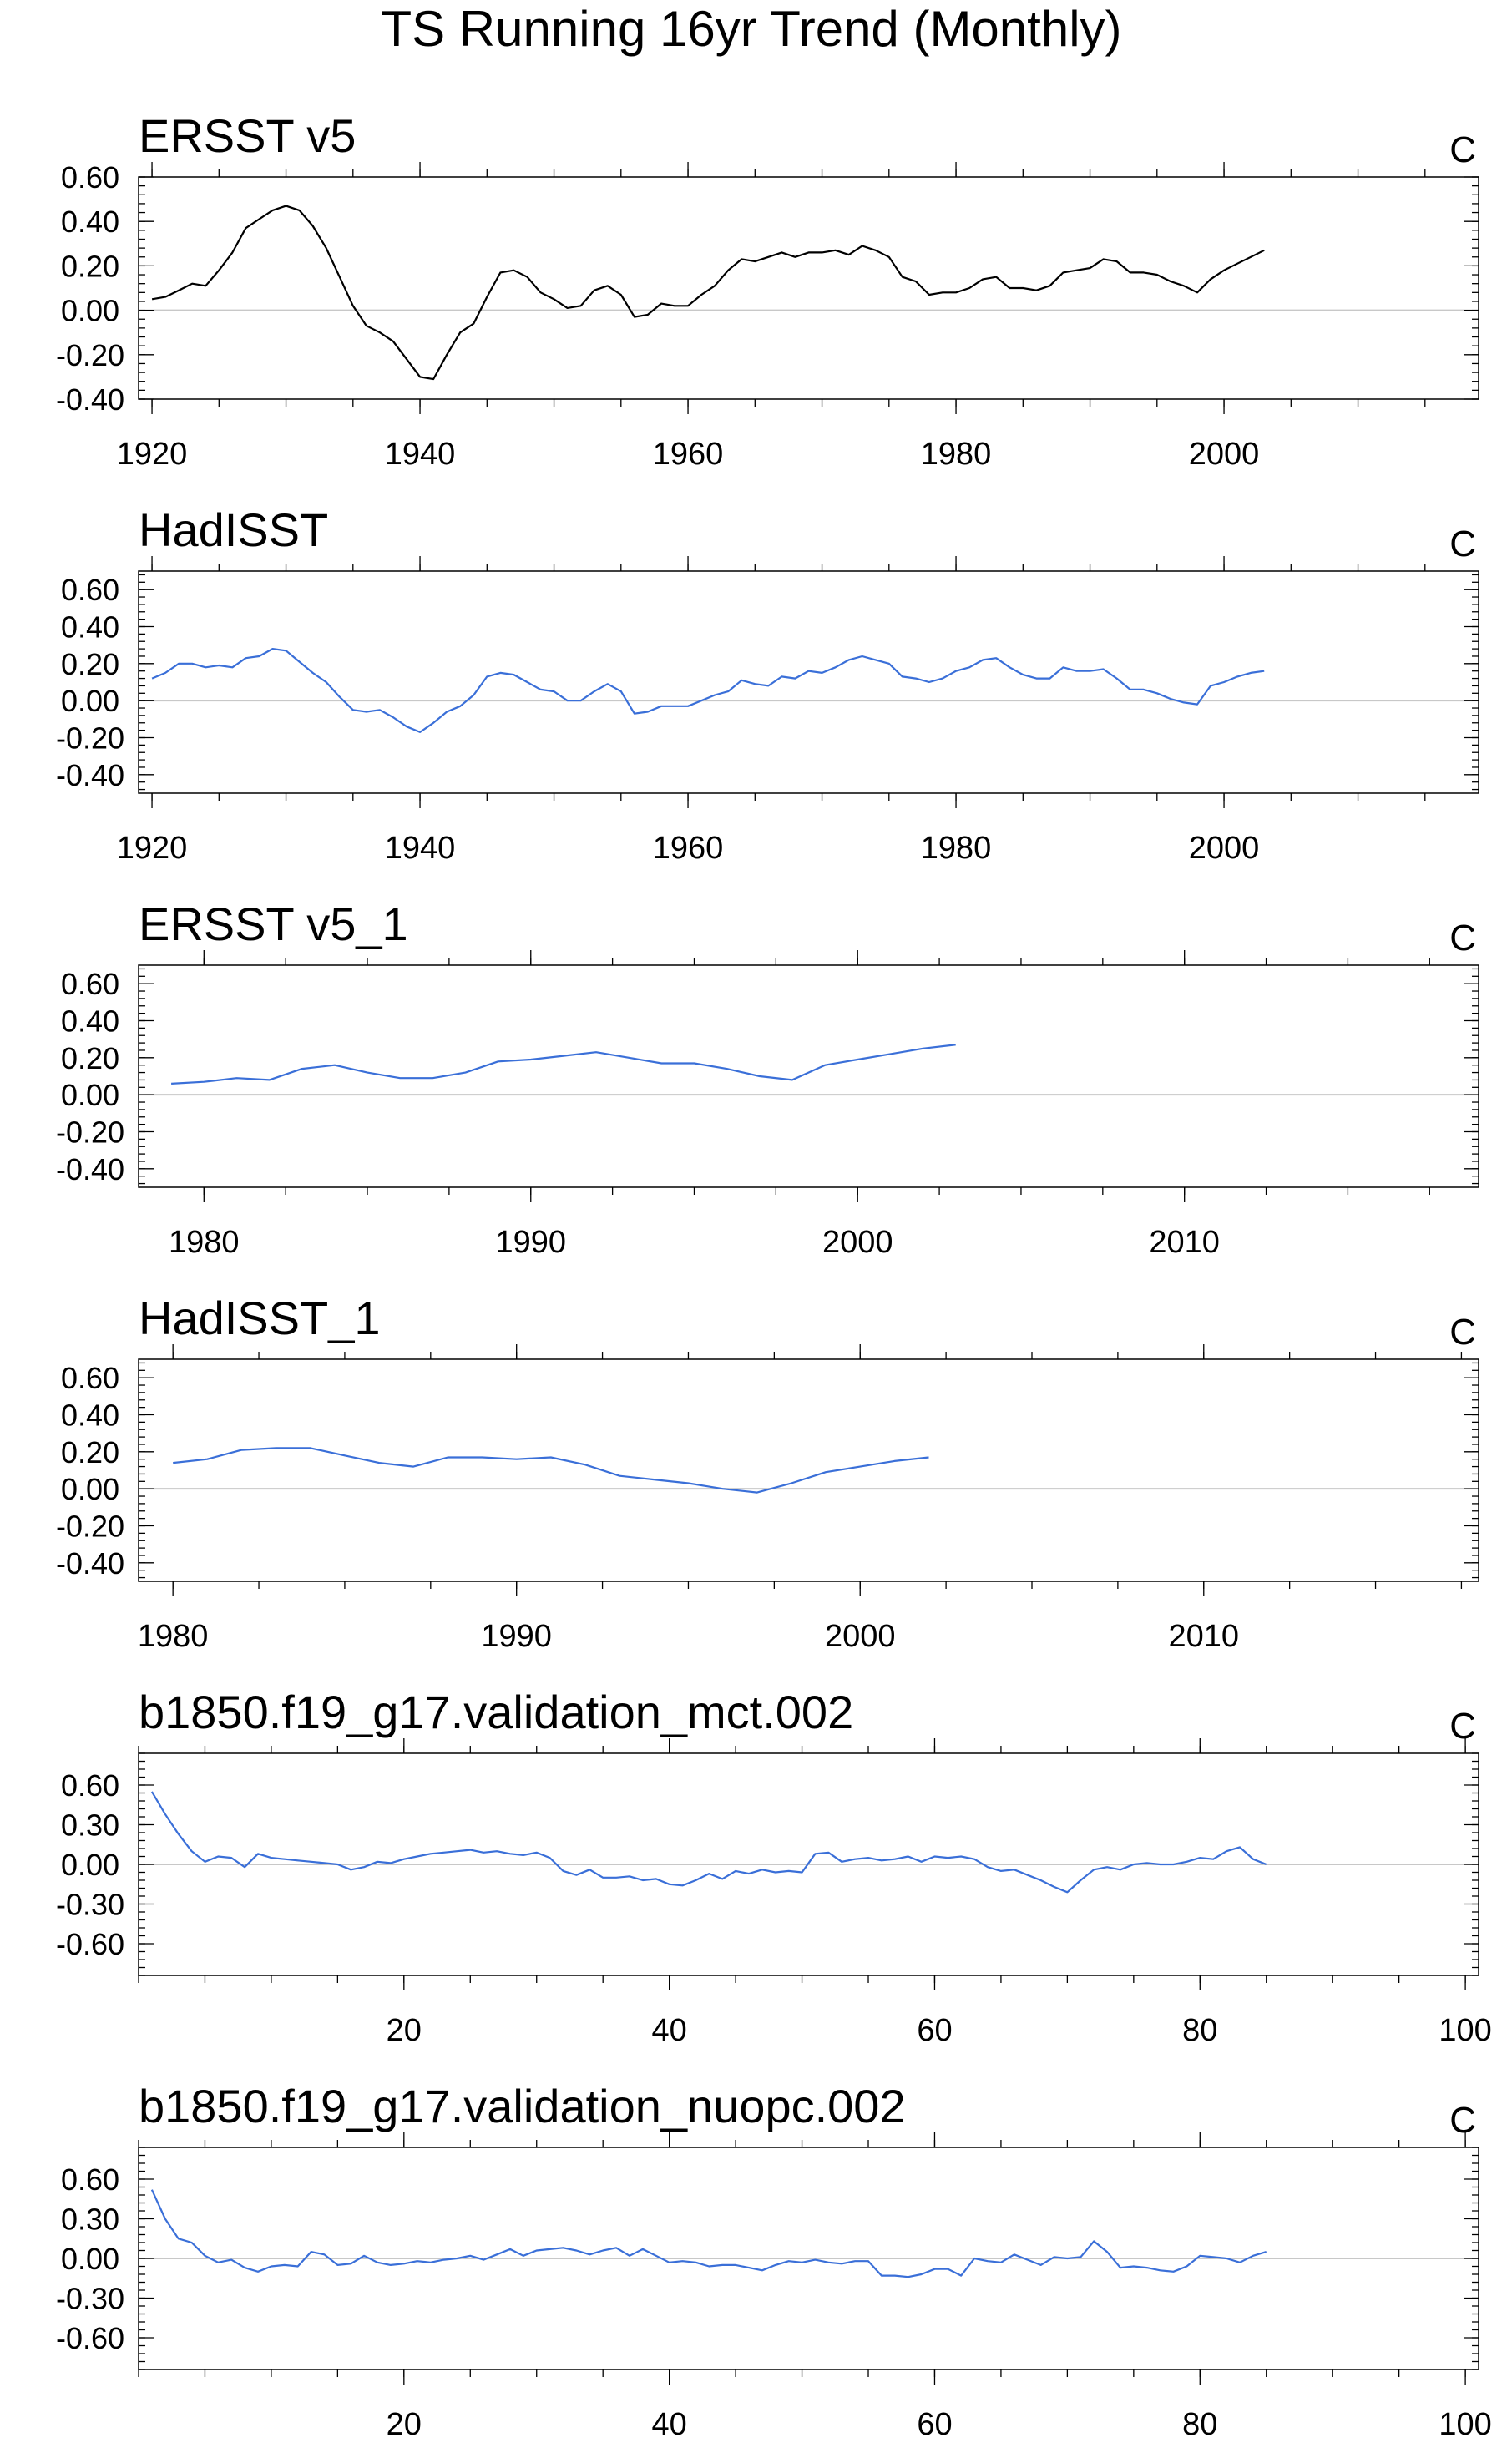 The image size is (1512, 2458). What do you see at coordinates (248, 135) in the screenshot?
I see `panel-title: ERSST v5` at bounding box center [248, 135].